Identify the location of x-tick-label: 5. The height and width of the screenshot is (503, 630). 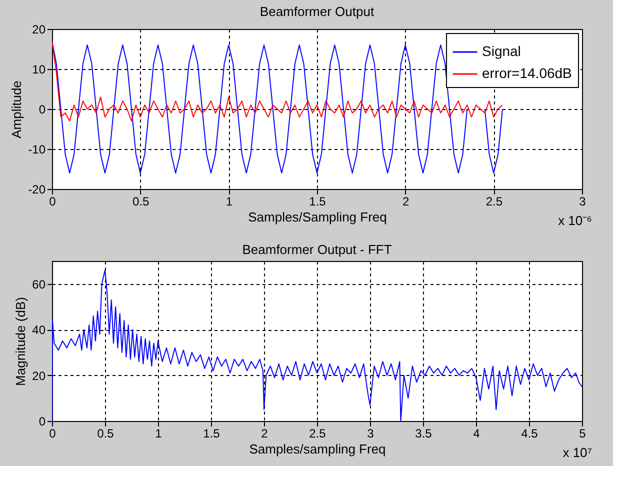
(582, 433).